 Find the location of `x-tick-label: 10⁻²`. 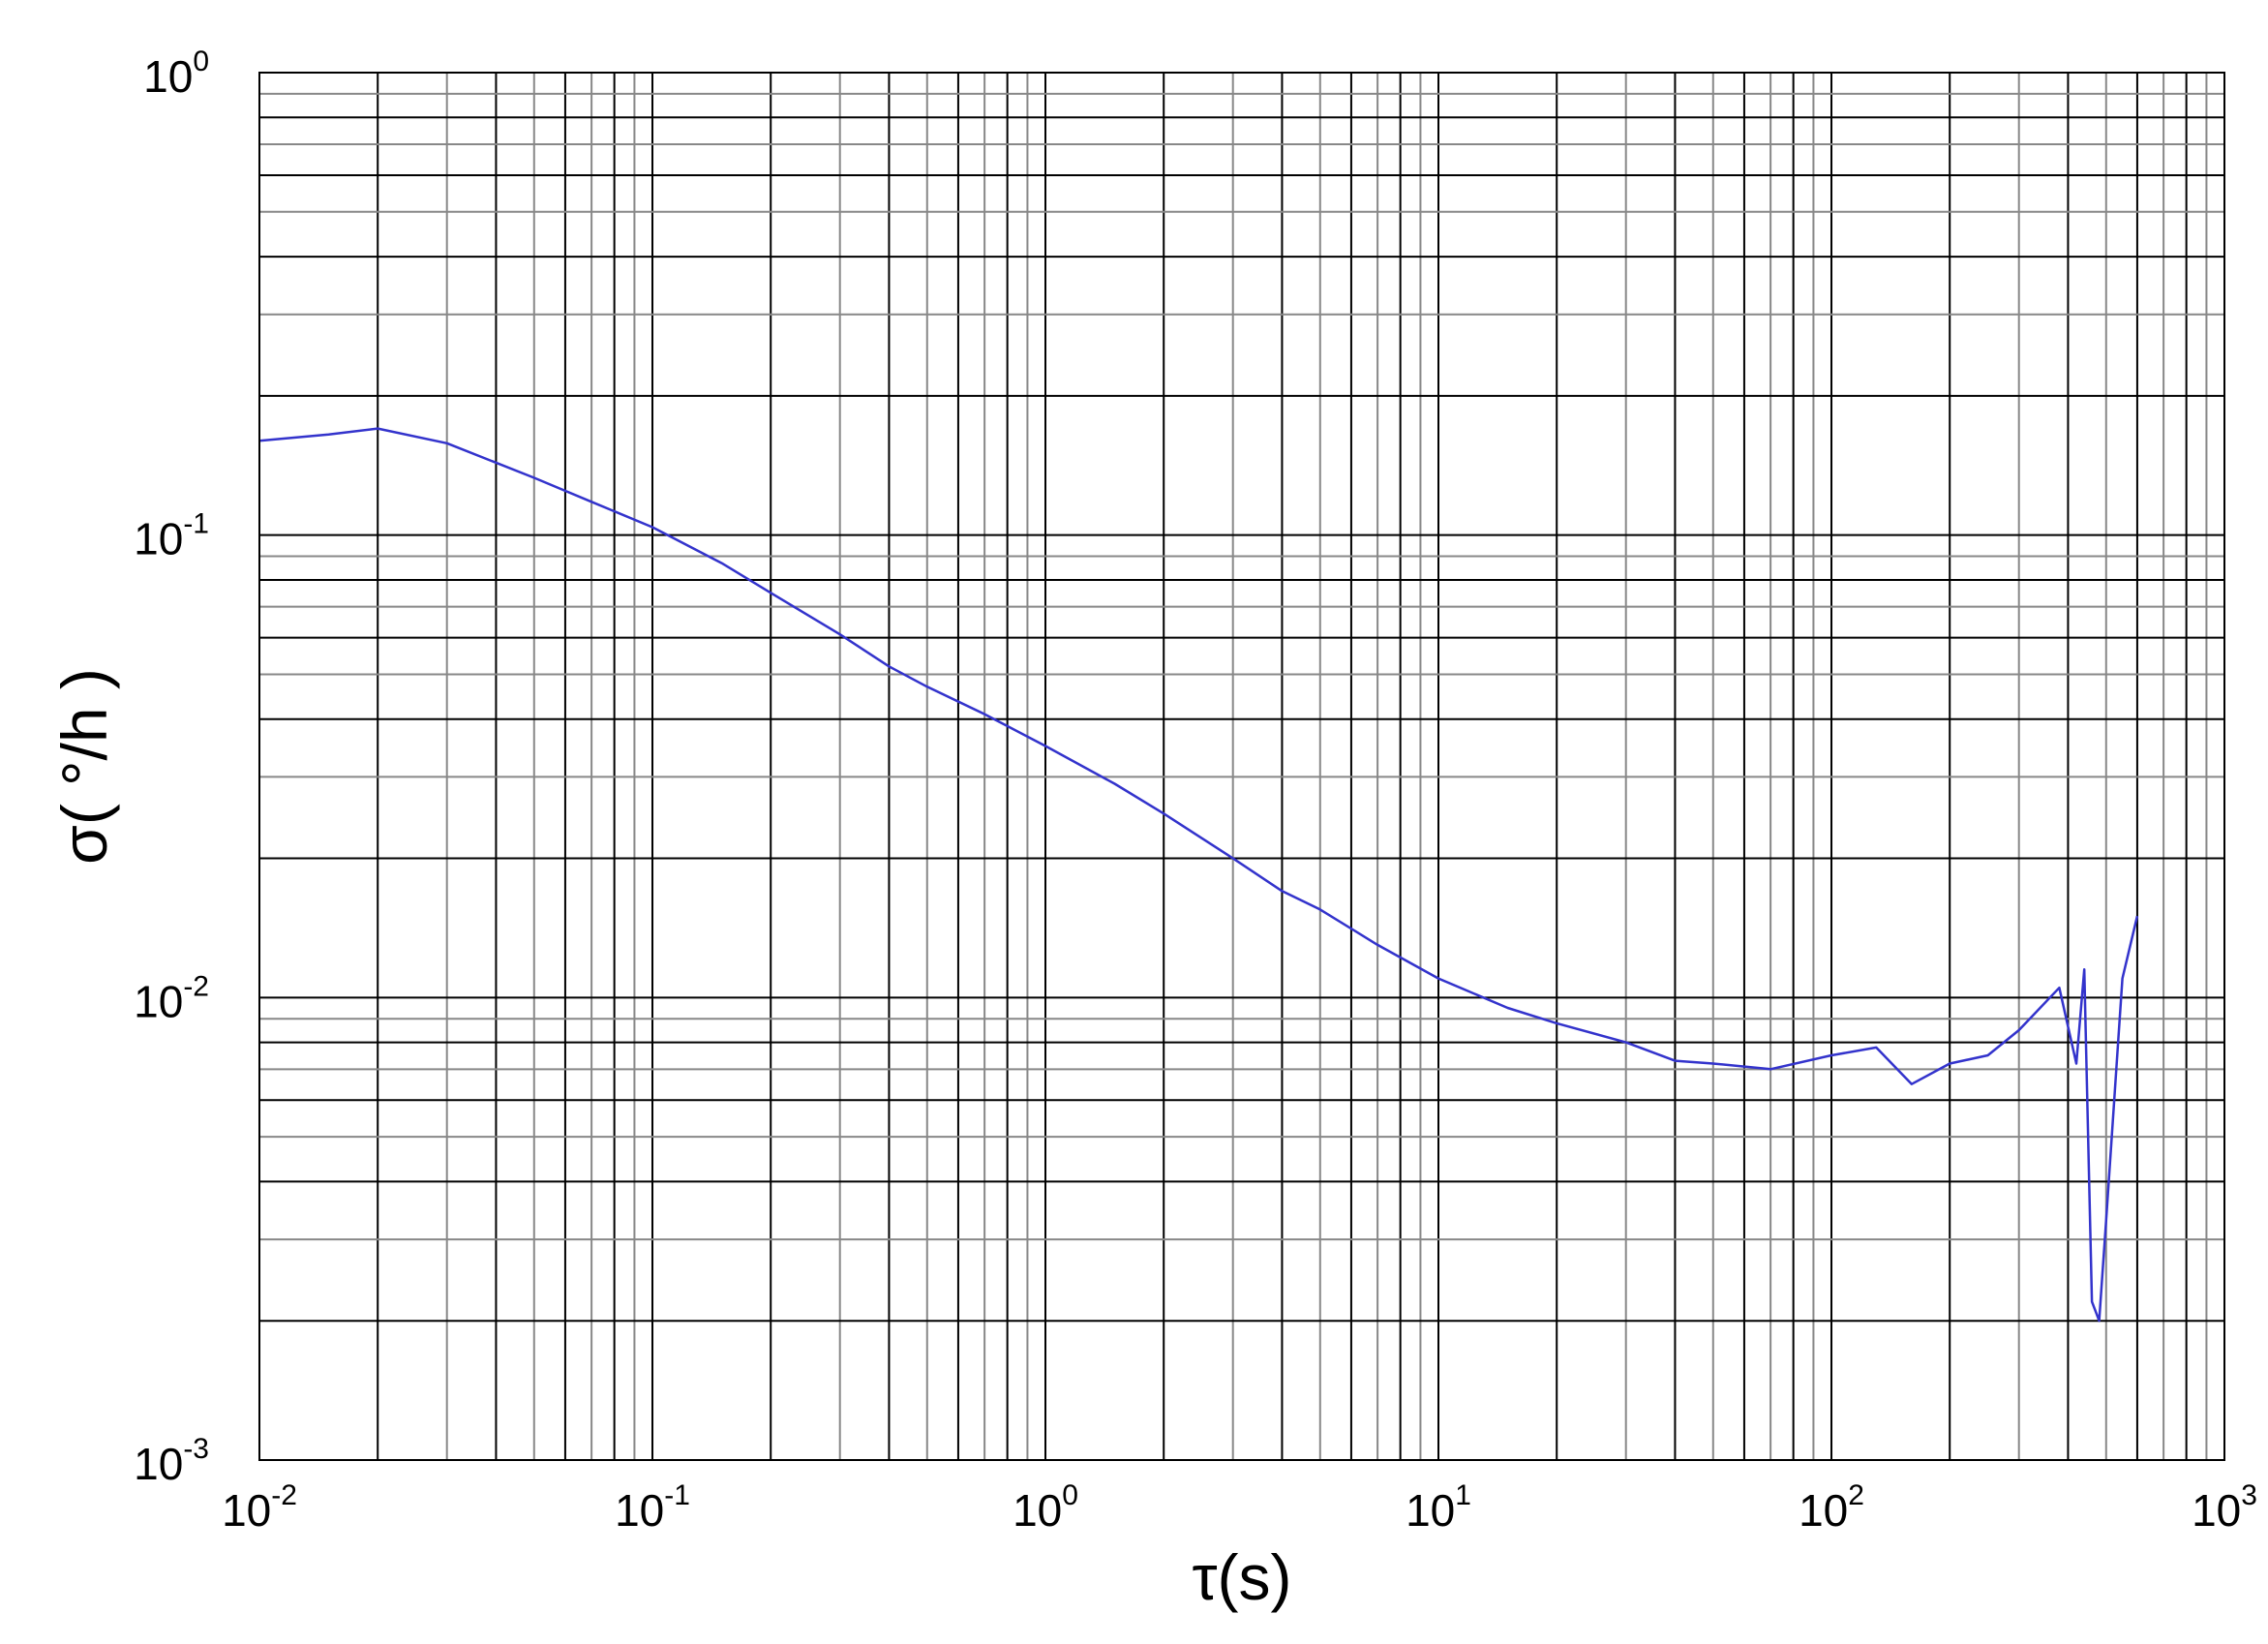

x-tick-label: 10⁻² is located at coordinates (259, 1507).